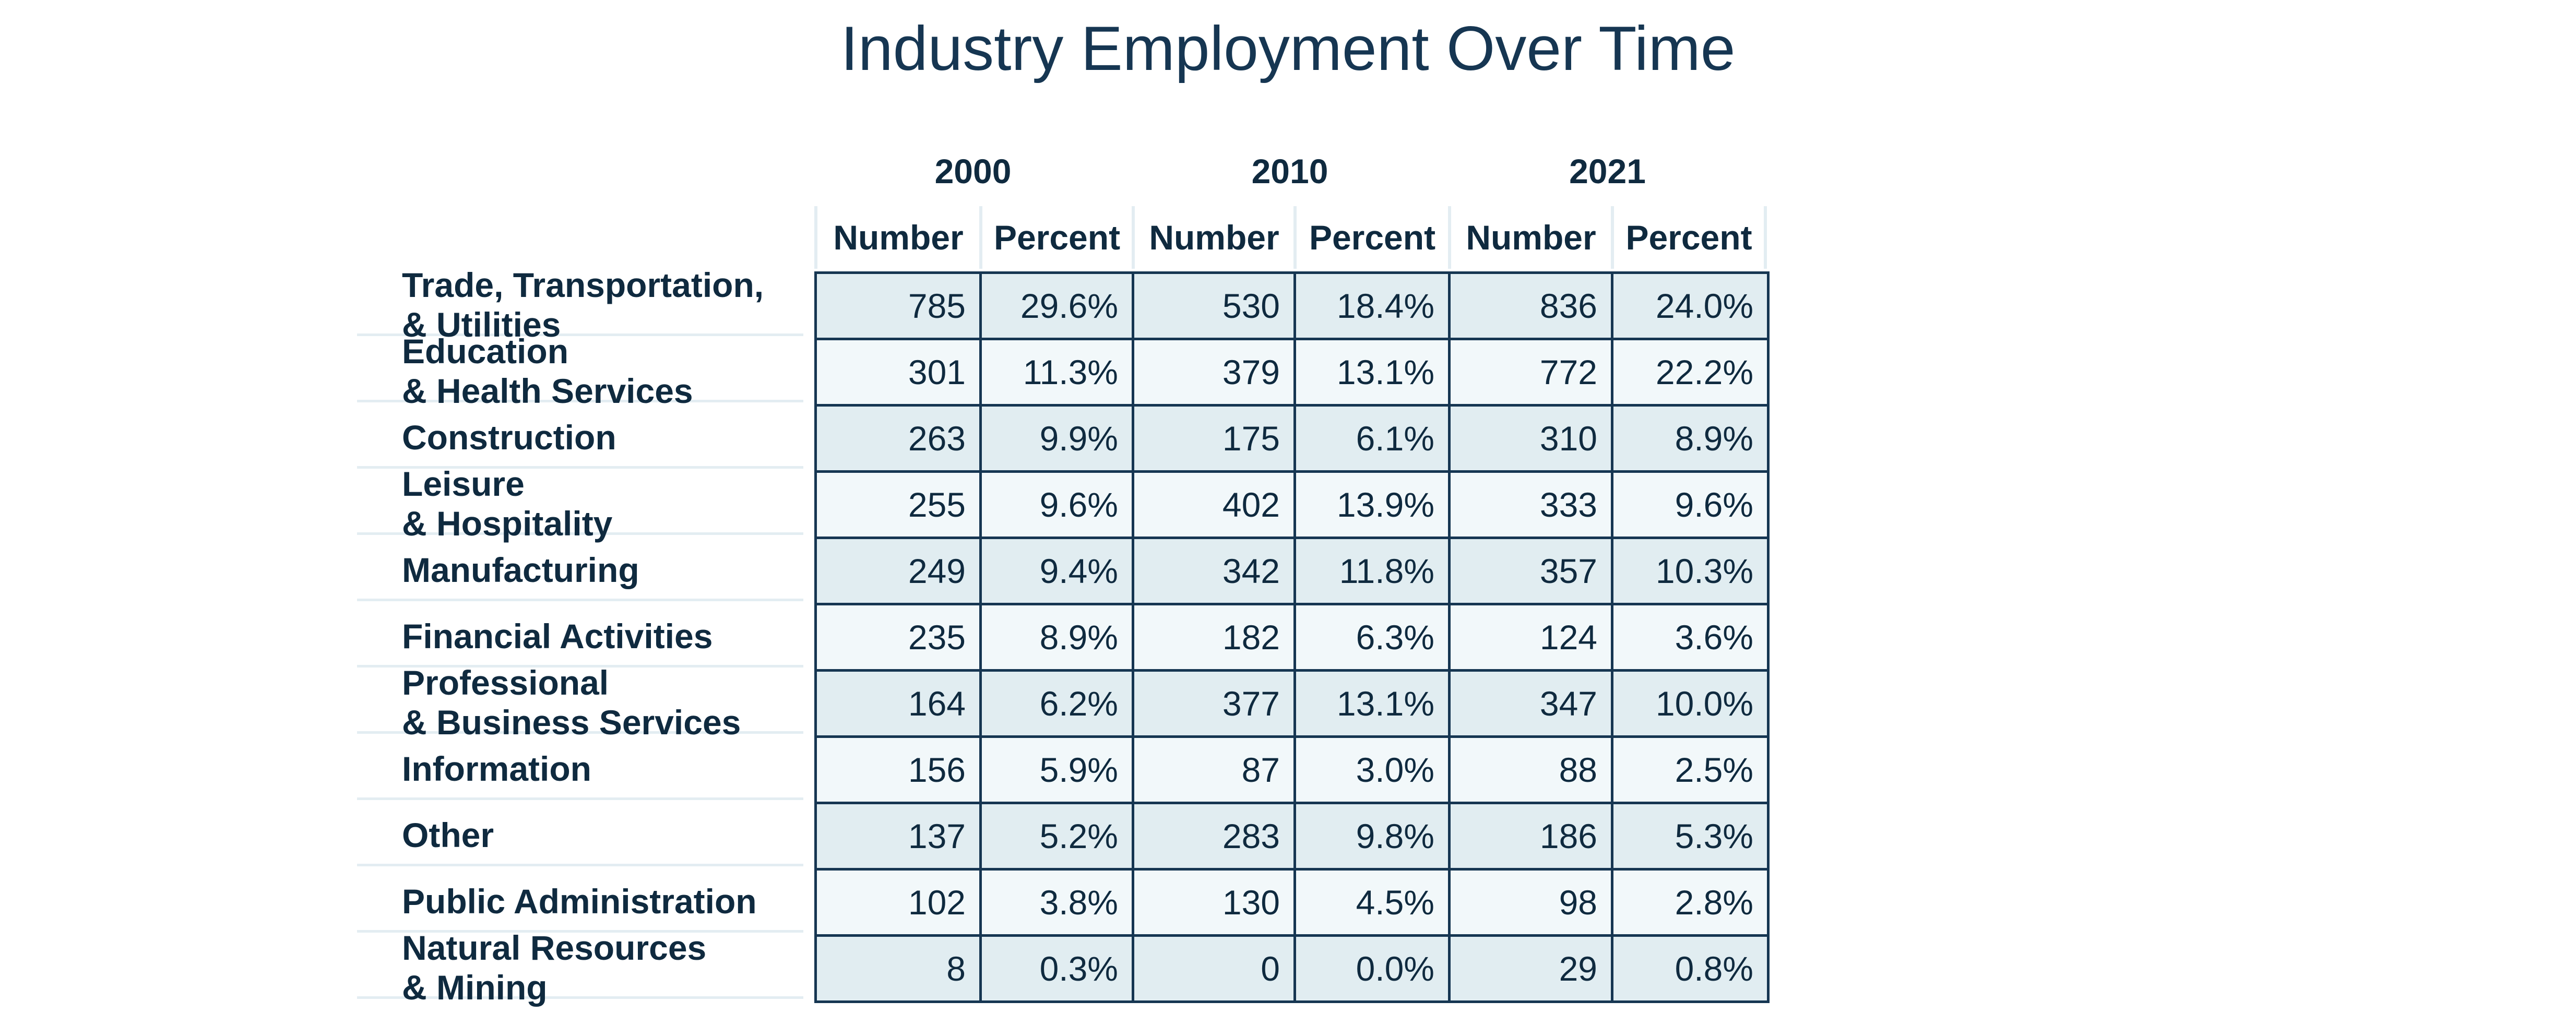 This screenshot has height=1025, width=2576. I want to click on table-cell: 357, so click(1530, 571).